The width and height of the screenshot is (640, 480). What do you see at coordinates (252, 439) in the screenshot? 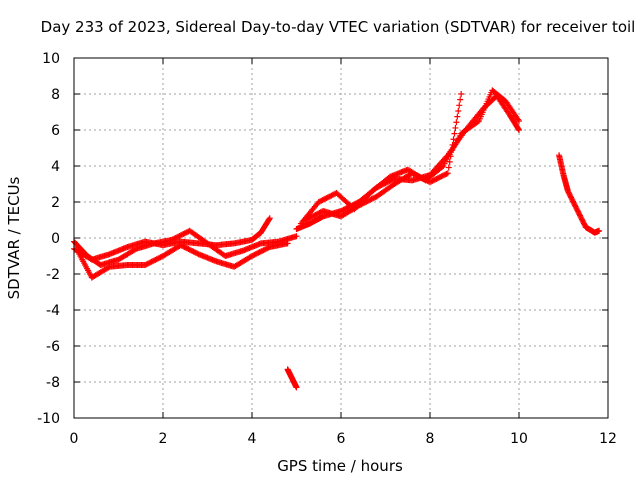
I see `x-tick-label: 4` at bounding box center [252, 439].